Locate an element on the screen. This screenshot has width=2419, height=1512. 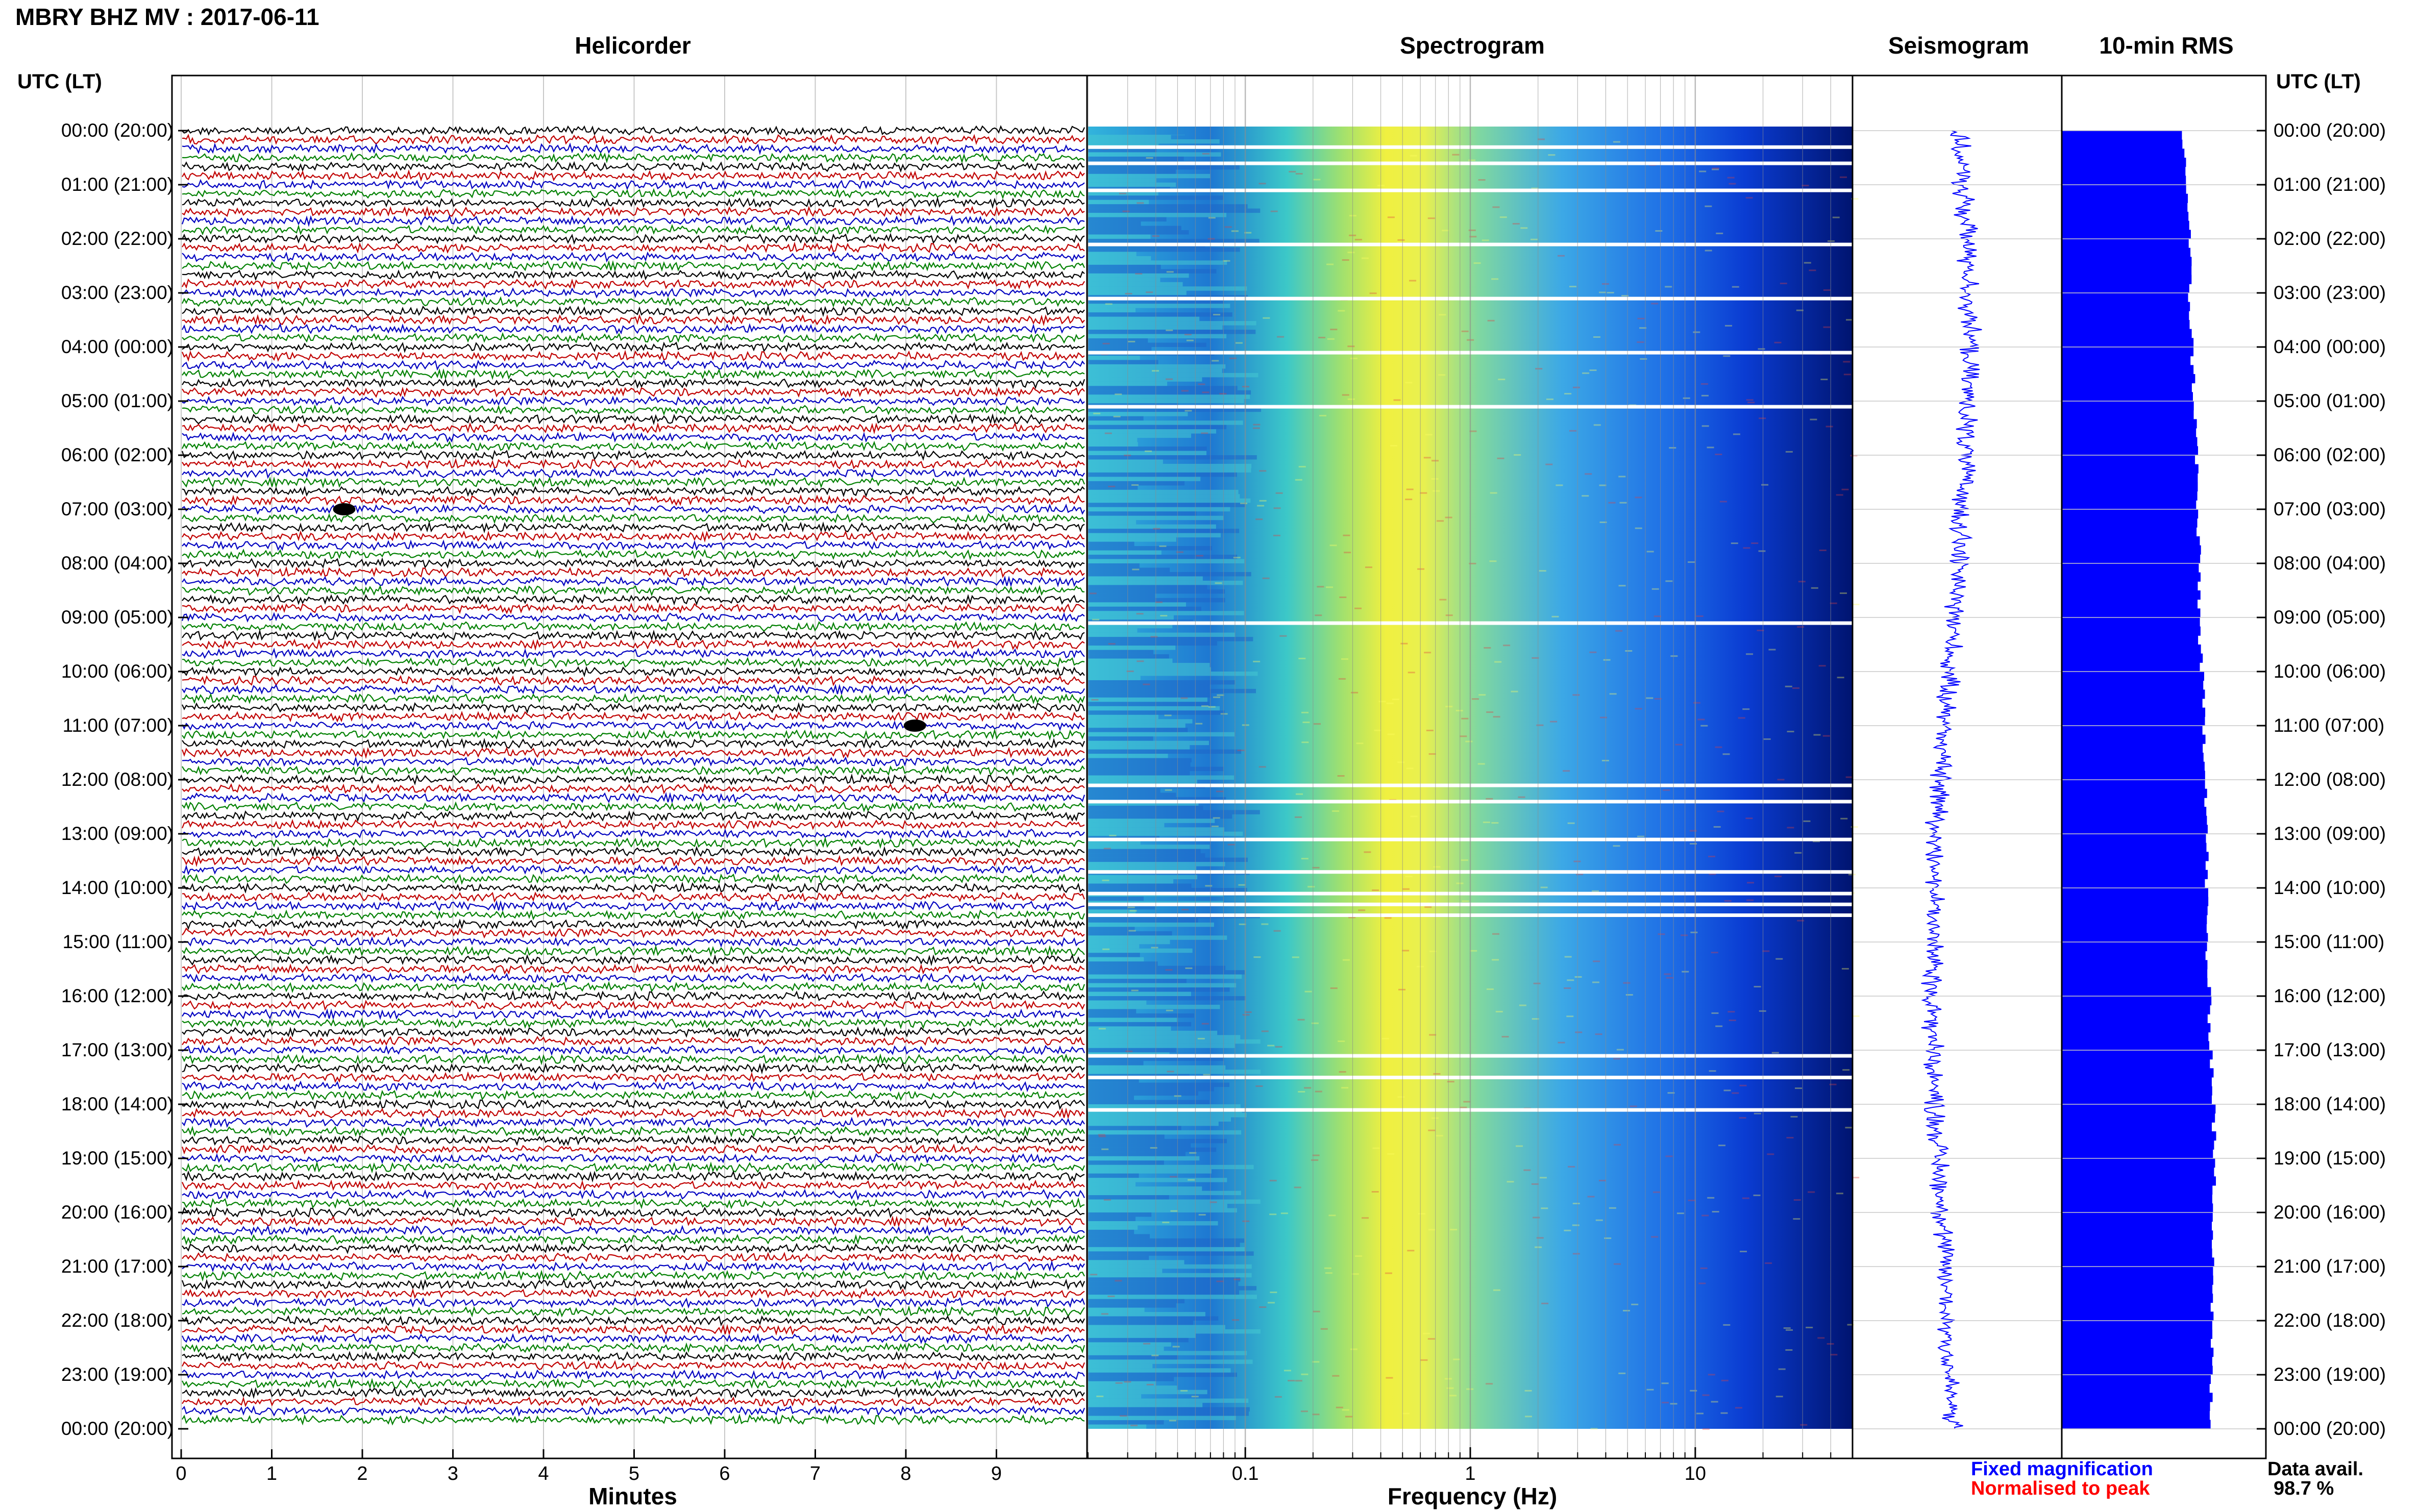
minute-tick-label: 4 is located at coordinates (543, 1473).